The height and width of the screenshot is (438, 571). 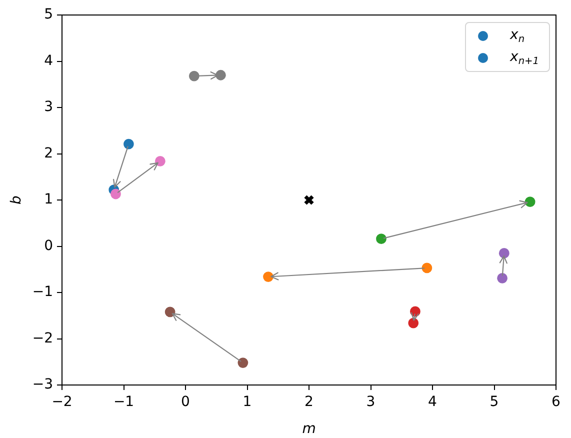 I want to click on x-tick-label: −1, so click(x=123, y=402).